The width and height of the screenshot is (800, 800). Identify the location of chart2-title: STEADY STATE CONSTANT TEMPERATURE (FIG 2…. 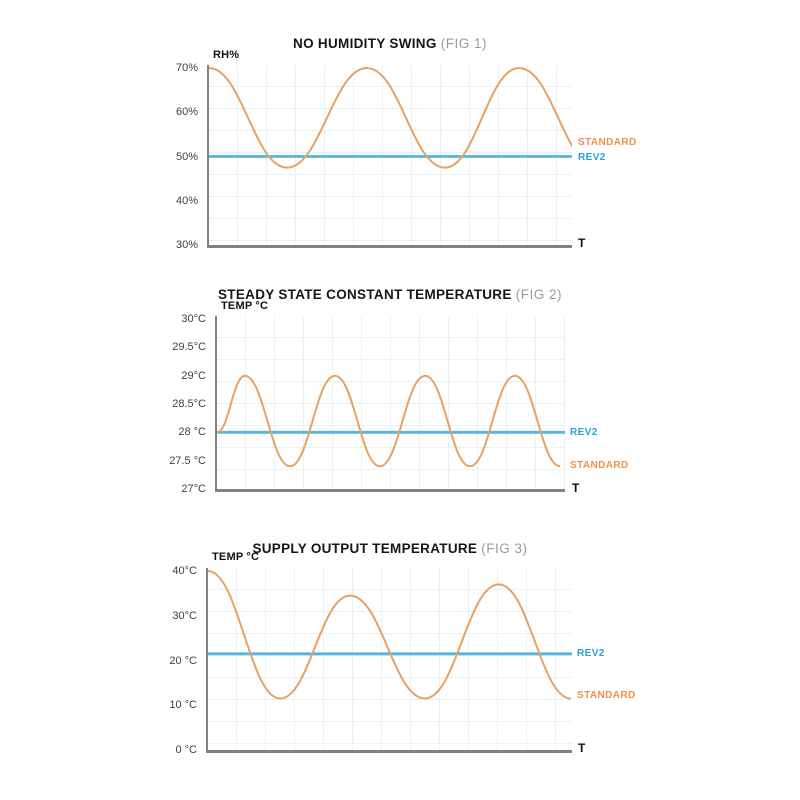
(390, 294).